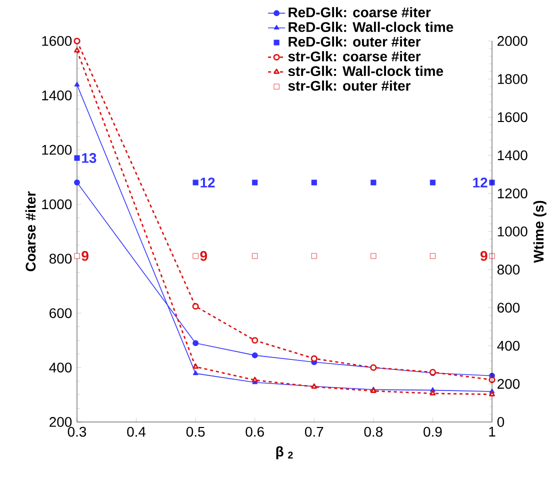  I want to click on y-tick-label: 600, so click(61, 313).